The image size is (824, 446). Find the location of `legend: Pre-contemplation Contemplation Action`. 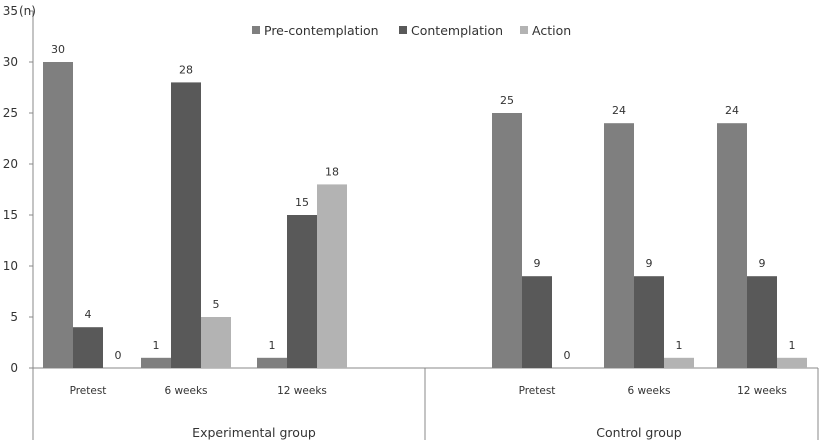

legend: Pre-contemplation Contemplation Action is located at coordinates (411, 30).